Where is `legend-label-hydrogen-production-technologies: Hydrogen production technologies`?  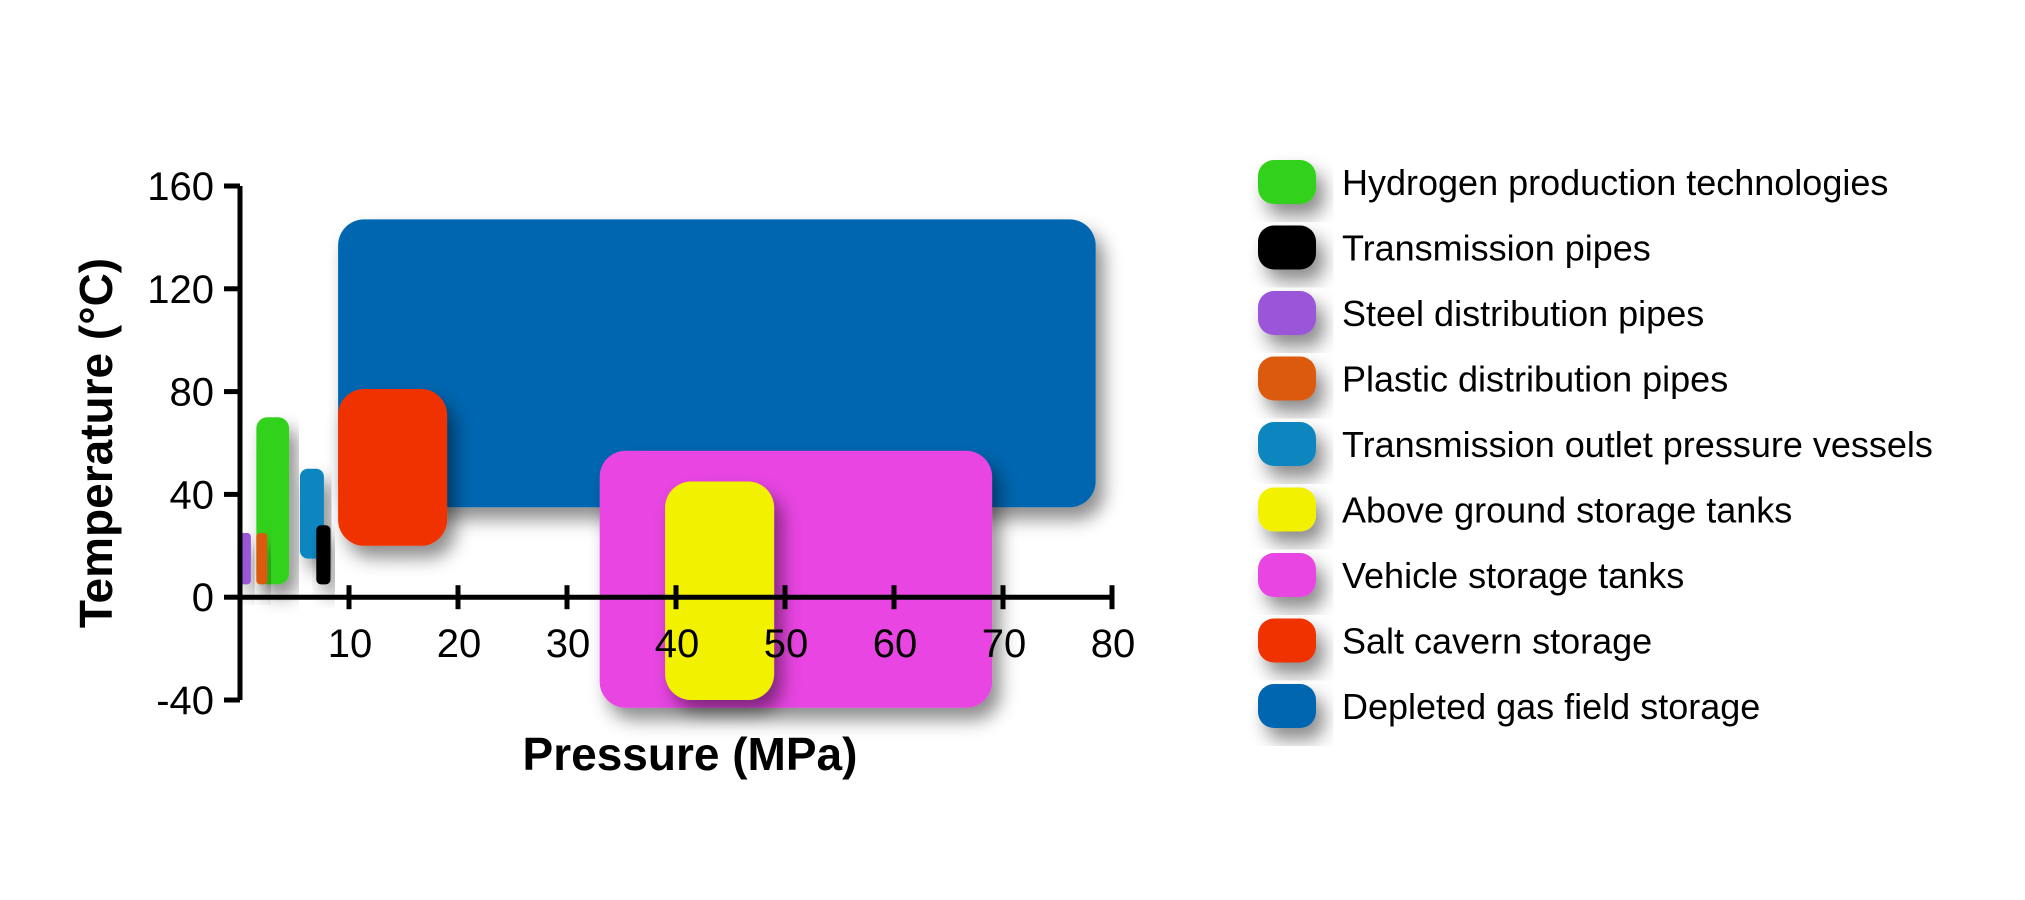 legend-label-hydrogen-production-technologies: Hydrogen production technologies is located at coordinates (1615, 182).